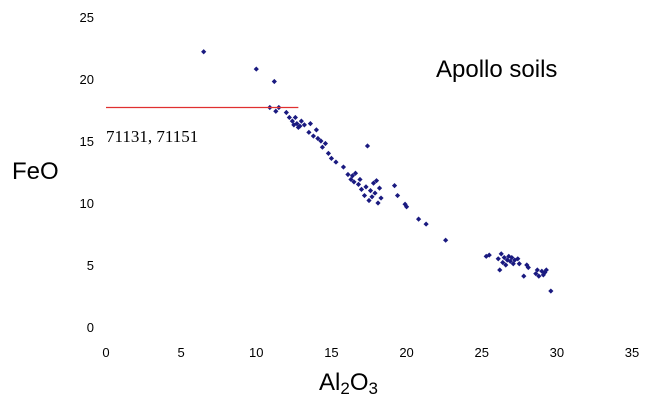 This screenshot has width=655, height=402. Describe the element at coordinates (87, 172) in the screenshot. I see `y-axis-ticks: 0 5 10 15 20 25` at that location.